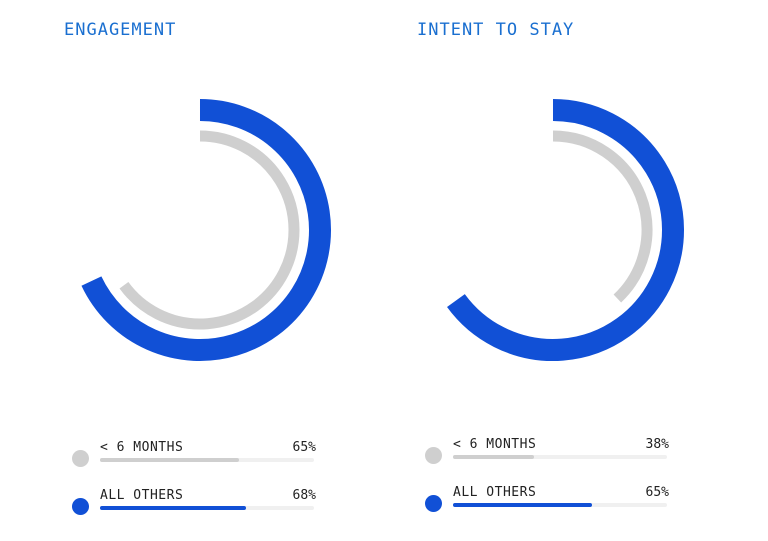 Image resolution: width=768 pixels, height=541 pixels. Describe the element at coordinates (304, 495) in the screenshot. I see `legend-value: 68%` at that location.